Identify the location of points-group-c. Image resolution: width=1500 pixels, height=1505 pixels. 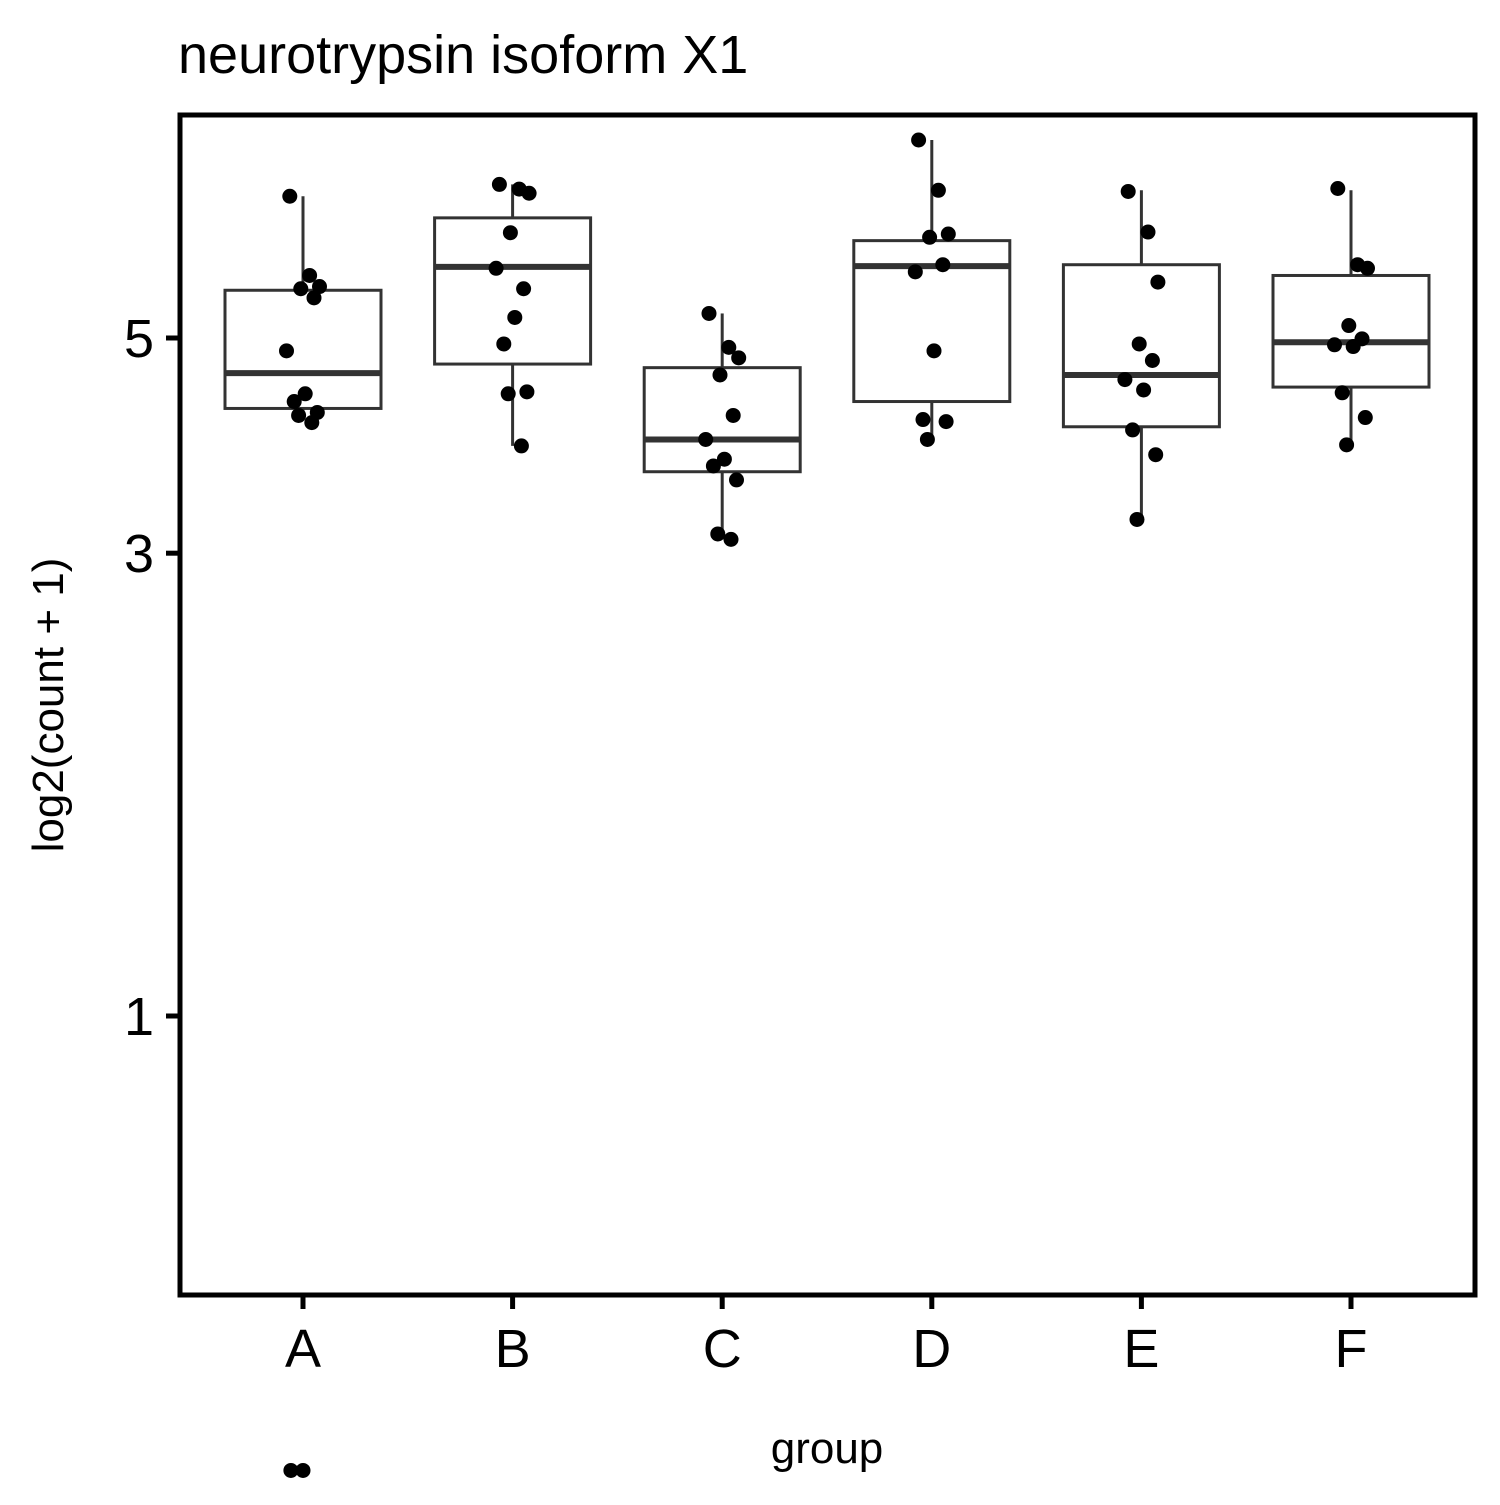
(722, 426).